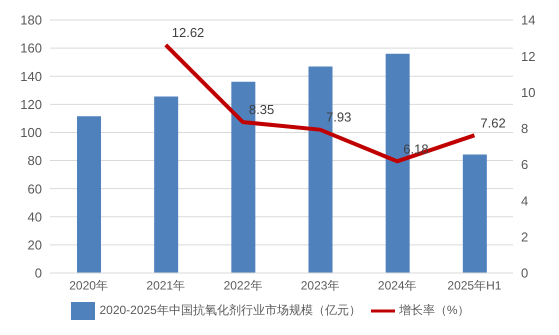  Describe the element at coordinates (434, 310) in the screenshot. I see `legend-label: 增长率（%）` at that location.